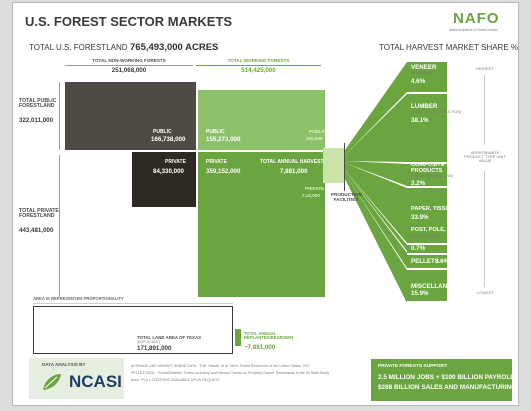 The width and height of the screenshot is (531, 411). I want to click on data-analysis-label: DATA ANALYSIS BY, so click(64, 364).